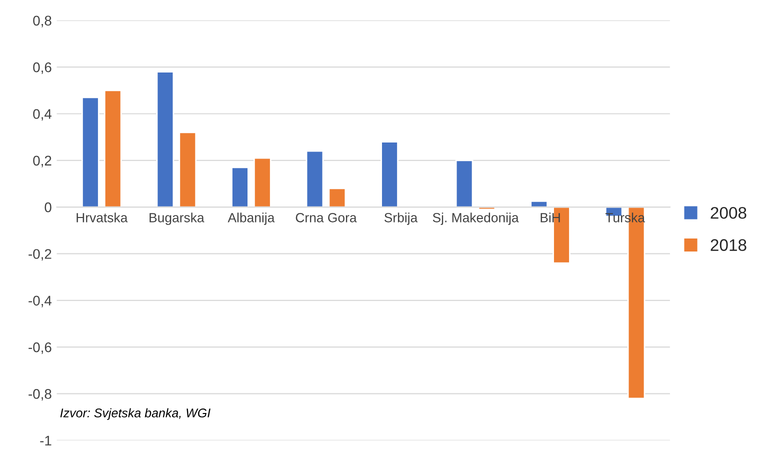  What do you see at coordinates (401, 218) in the screenshot?
I see `x-tick-label: Srbija` at bounding box center [401, 218].